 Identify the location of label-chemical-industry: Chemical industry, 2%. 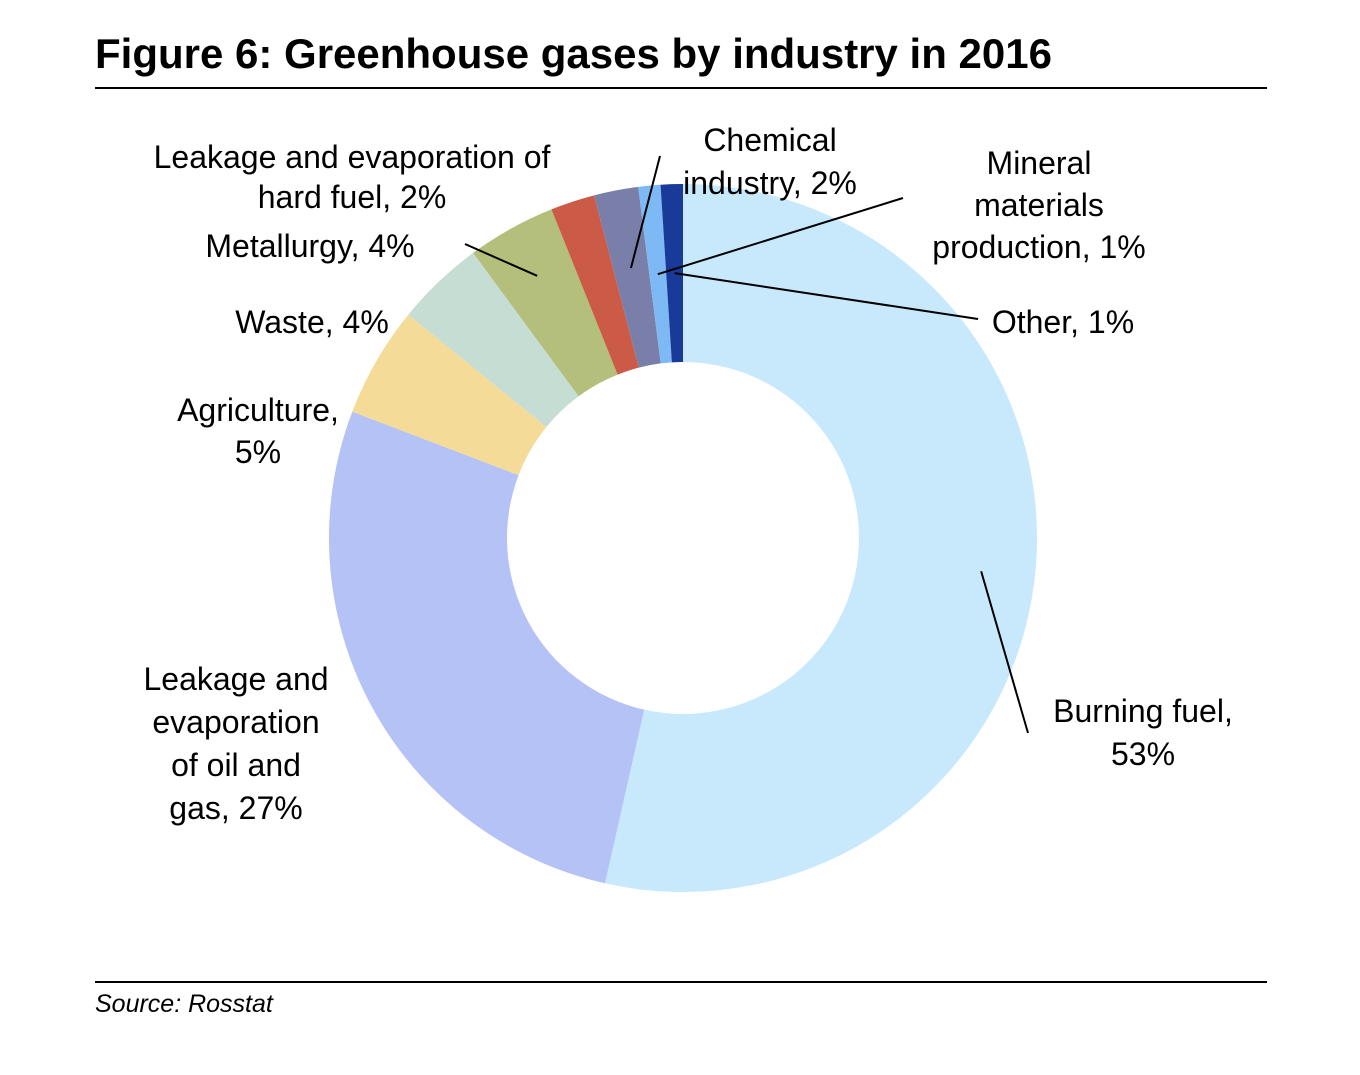
(770, 161).